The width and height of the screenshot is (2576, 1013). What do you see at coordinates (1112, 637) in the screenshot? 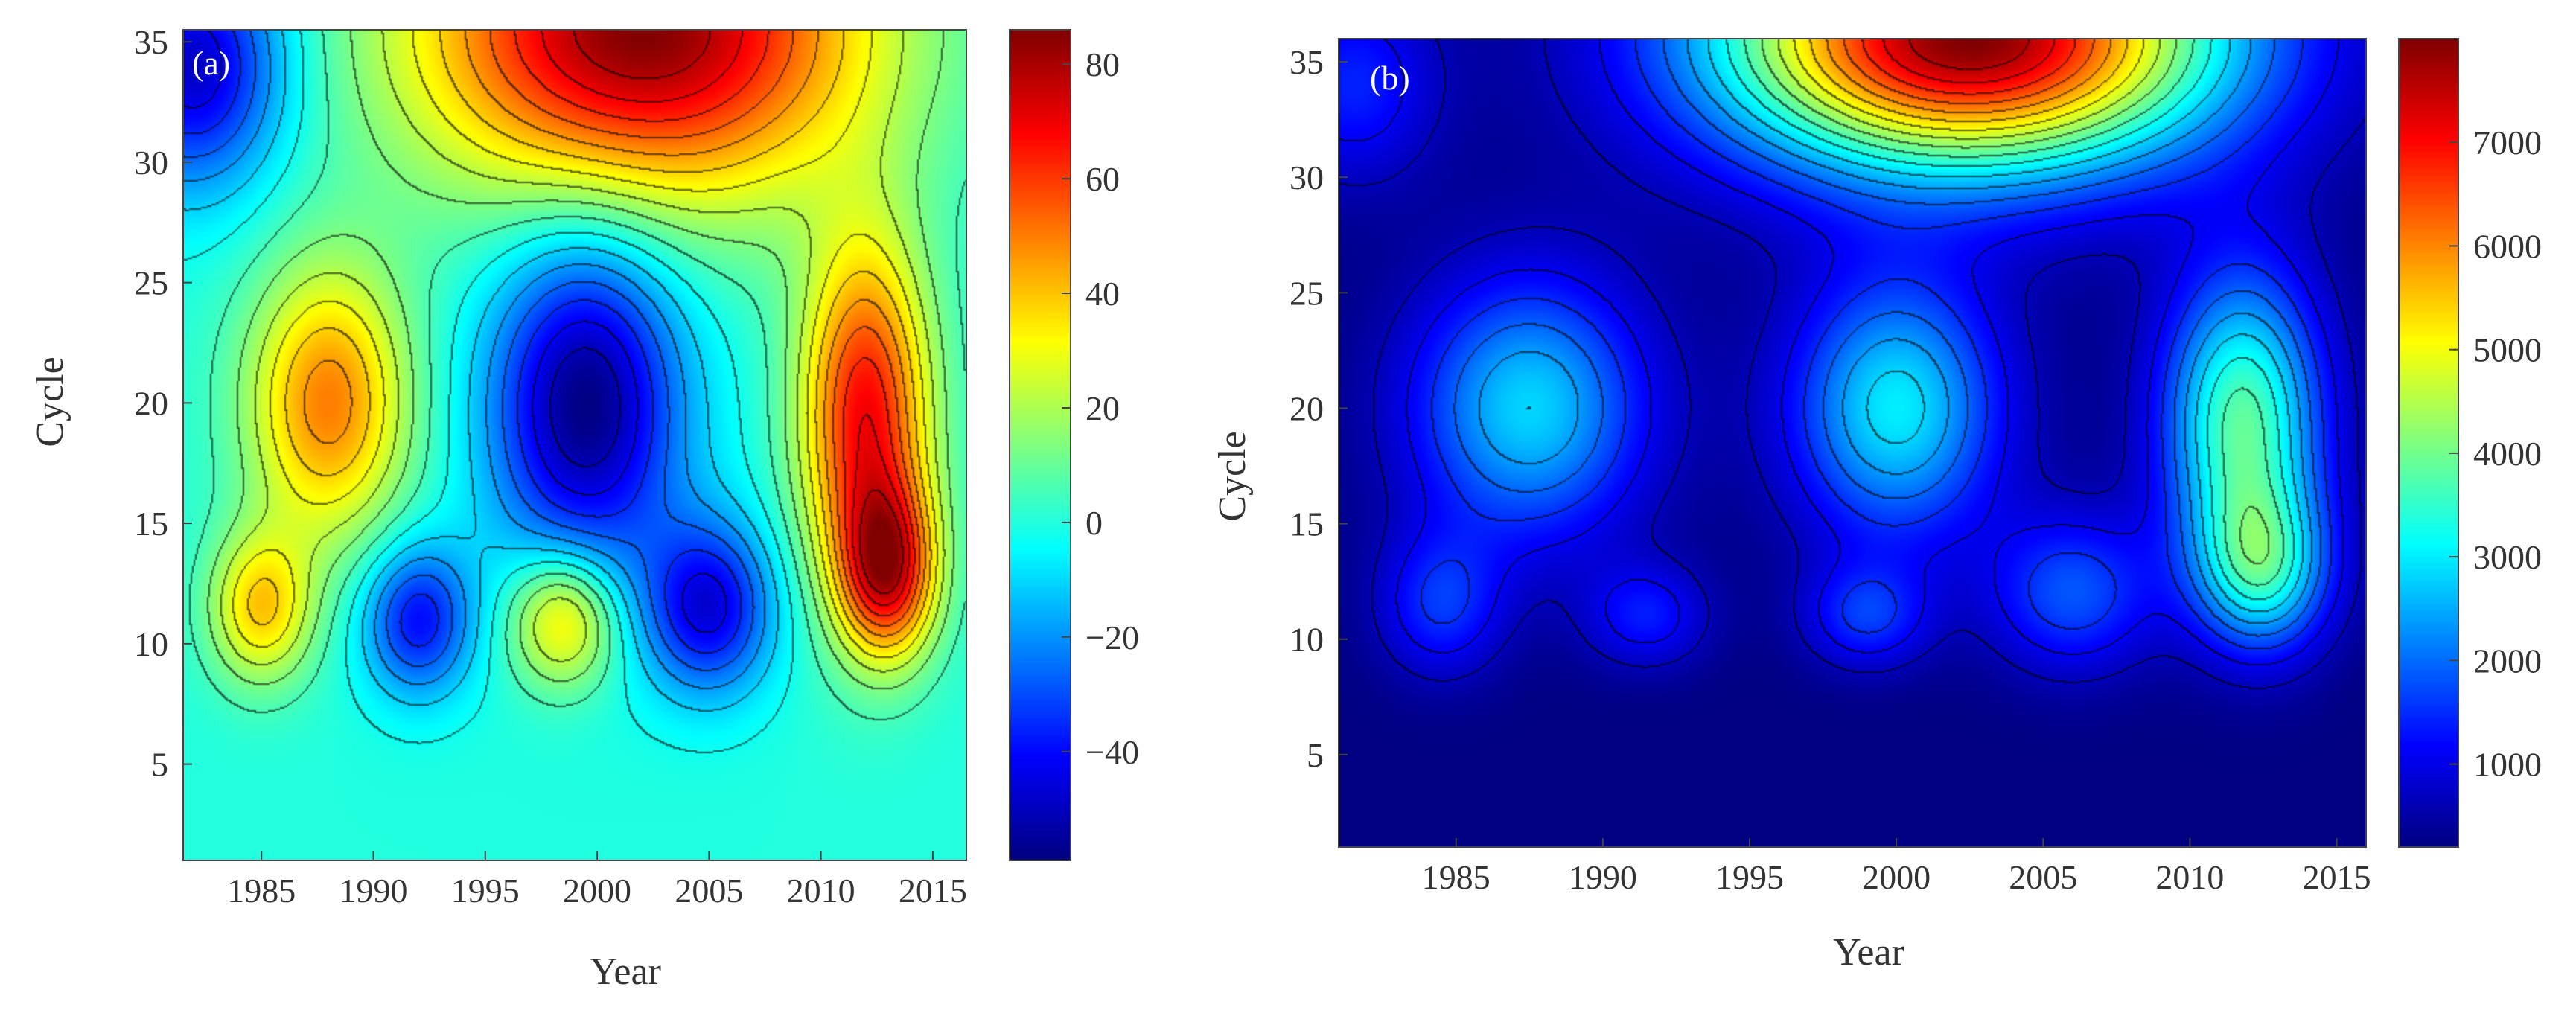
I see `colorbar-tick-label-a: −20` at bounding box center [1112, 637].